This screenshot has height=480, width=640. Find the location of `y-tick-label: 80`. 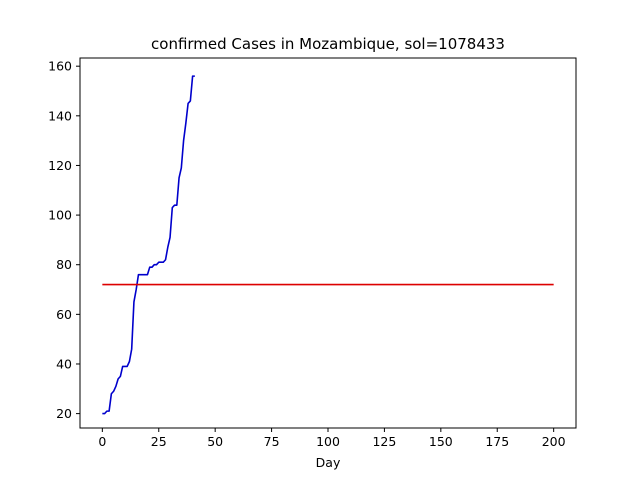

y-tick-label: 80 is located at coordinates (64, 264).